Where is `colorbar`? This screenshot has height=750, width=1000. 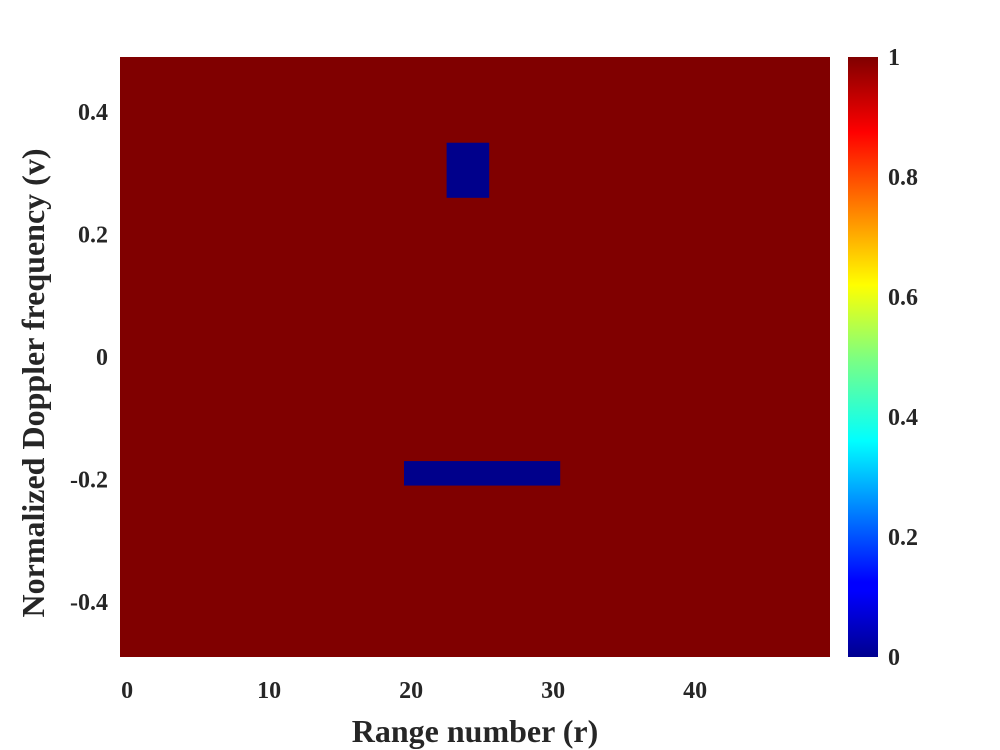 colorbar is located at coordinates (863, 357).